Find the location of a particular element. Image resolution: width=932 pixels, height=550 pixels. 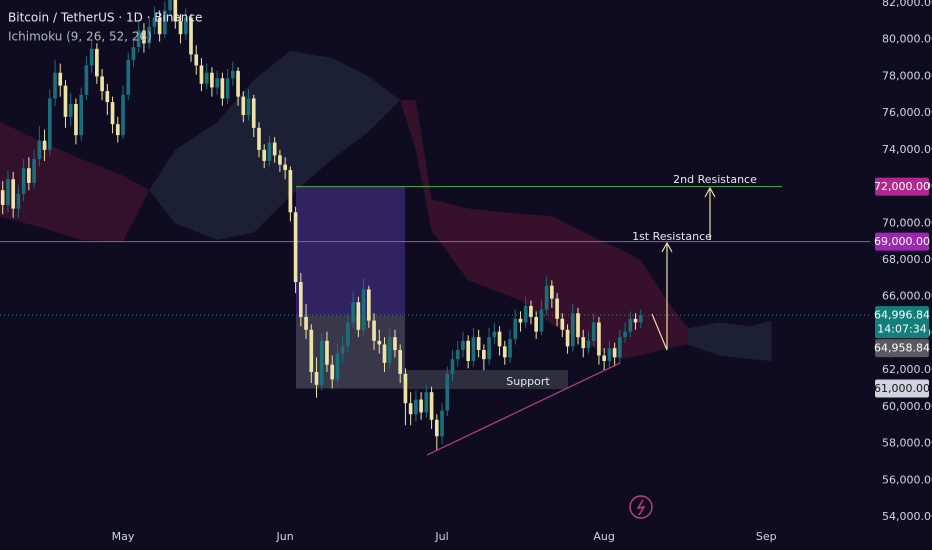

stop-zone is located at coordinates (350, 352).